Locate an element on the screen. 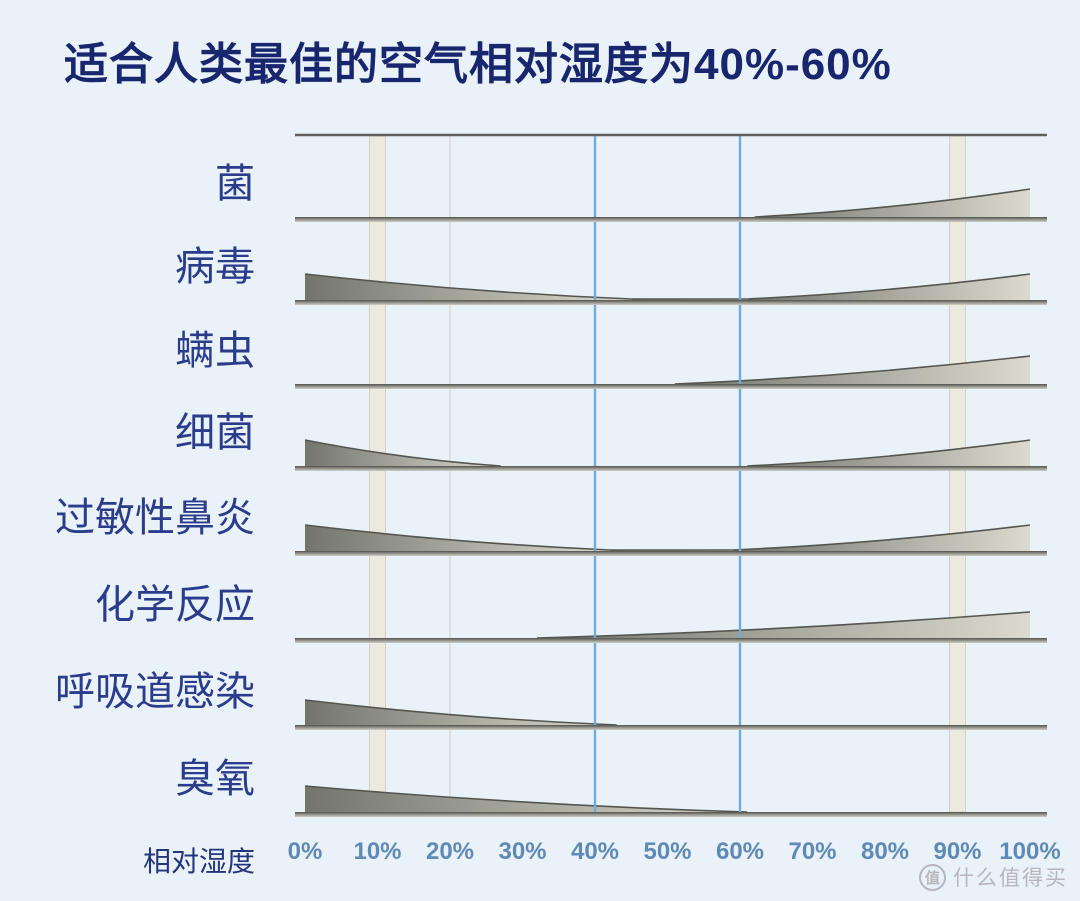 Image resolution: width=1080 pixels, height=901 pixels. axis-tick: 0% is located at coordinates (305, 851).